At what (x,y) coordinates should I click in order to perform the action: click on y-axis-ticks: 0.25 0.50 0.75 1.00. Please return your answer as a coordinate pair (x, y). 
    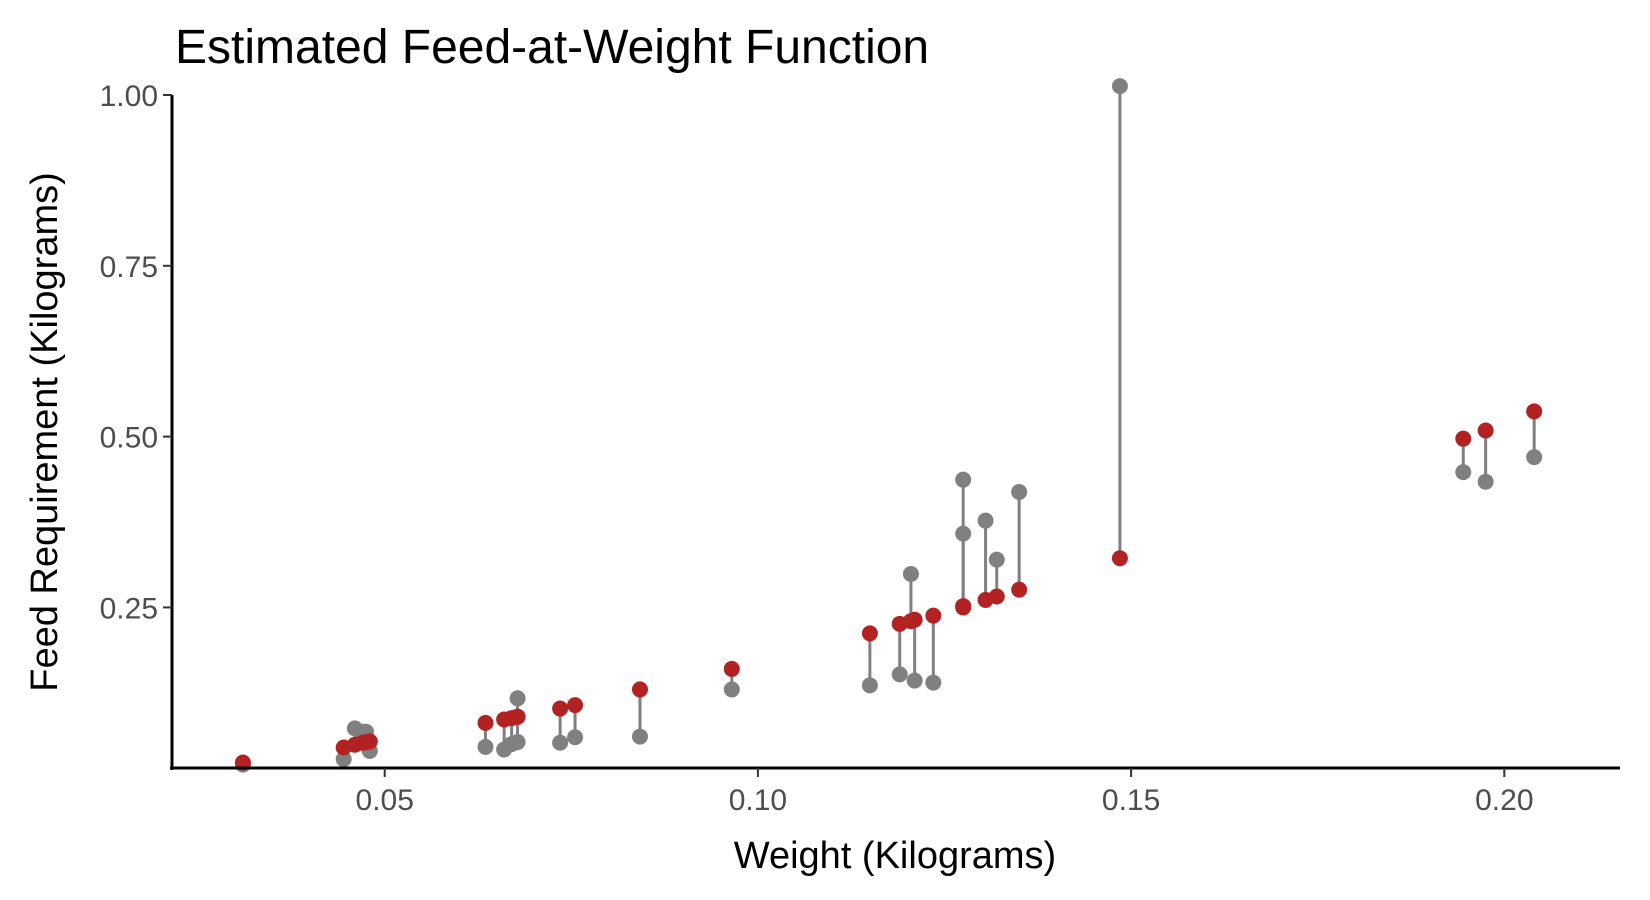
    Looking at the image, I should click on (136, 352).